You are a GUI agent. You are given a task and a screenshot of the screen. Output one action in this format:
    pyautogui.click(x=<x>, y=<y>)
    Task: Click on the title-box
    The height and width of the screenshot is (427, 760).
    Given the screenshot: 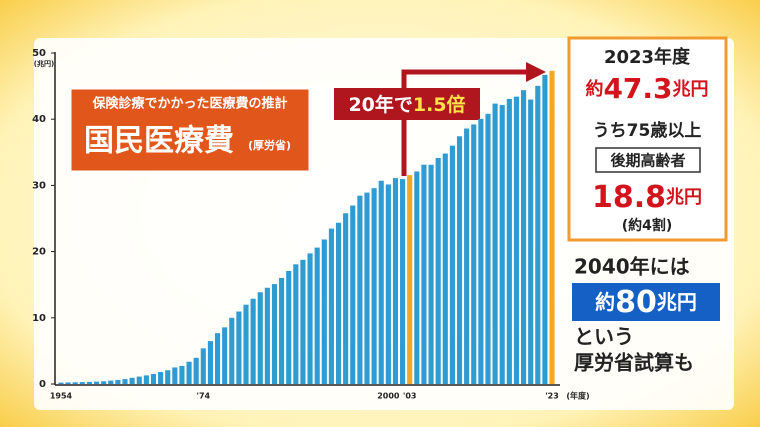 What is the action you would take?
    pyautogui.click(x=190, y=130)
    